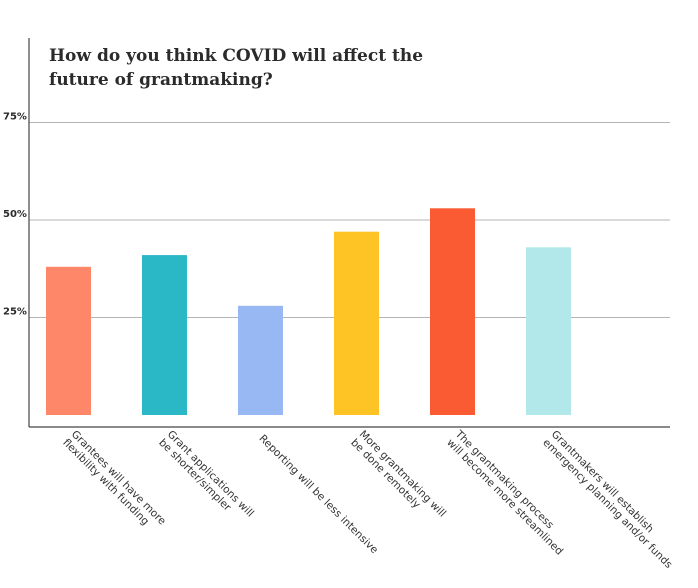 The height and width of the screenshot is (588, 698). Describe the element at coordinates (15, 117) in the screenshot. I see `y-tick-label: 75%` at that location.